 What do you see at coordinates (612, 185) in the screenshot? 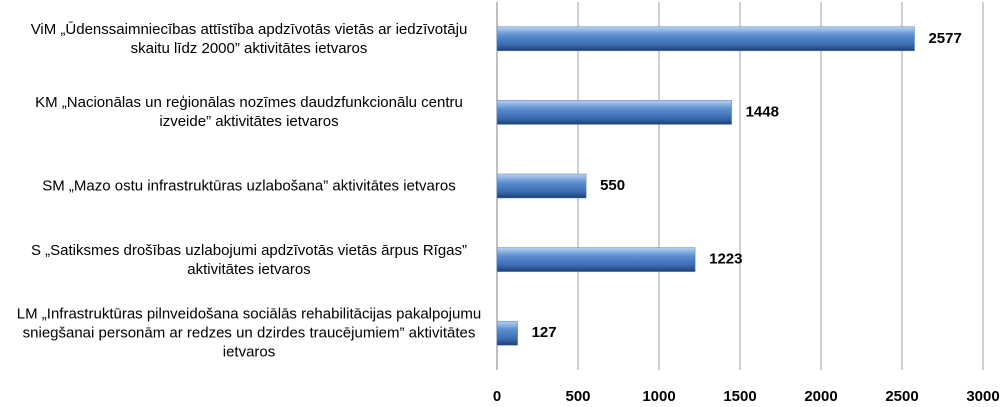
I see `value-label: 550` at bounding box center [612, 185].